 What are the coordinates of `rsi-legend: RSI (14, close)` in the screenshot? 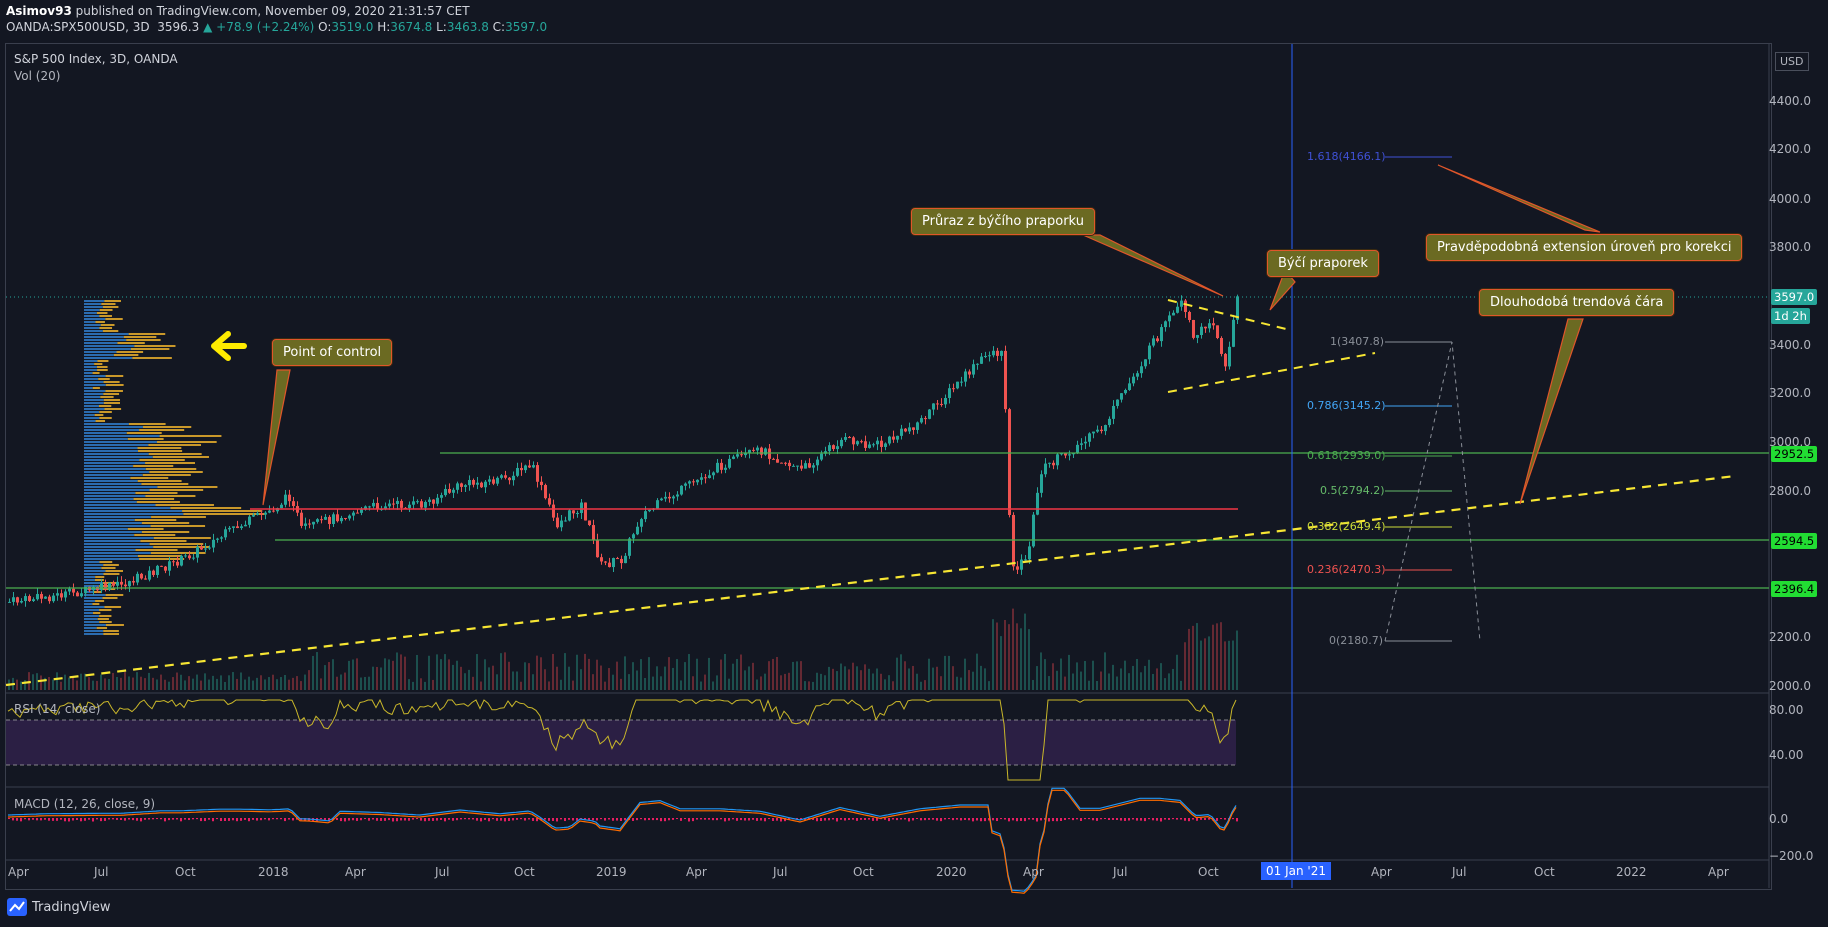 It's located at (57, 709).